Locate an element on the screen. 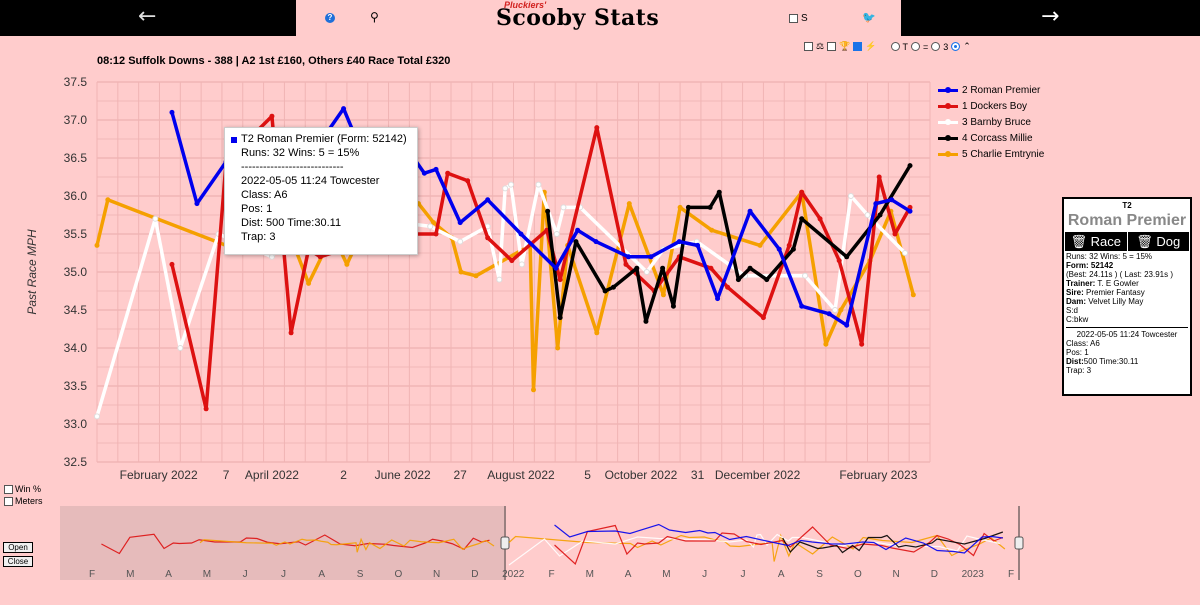 This screenshot has height=605, width=1200. overview-tick-label: O is located at coordinates (858, 574).